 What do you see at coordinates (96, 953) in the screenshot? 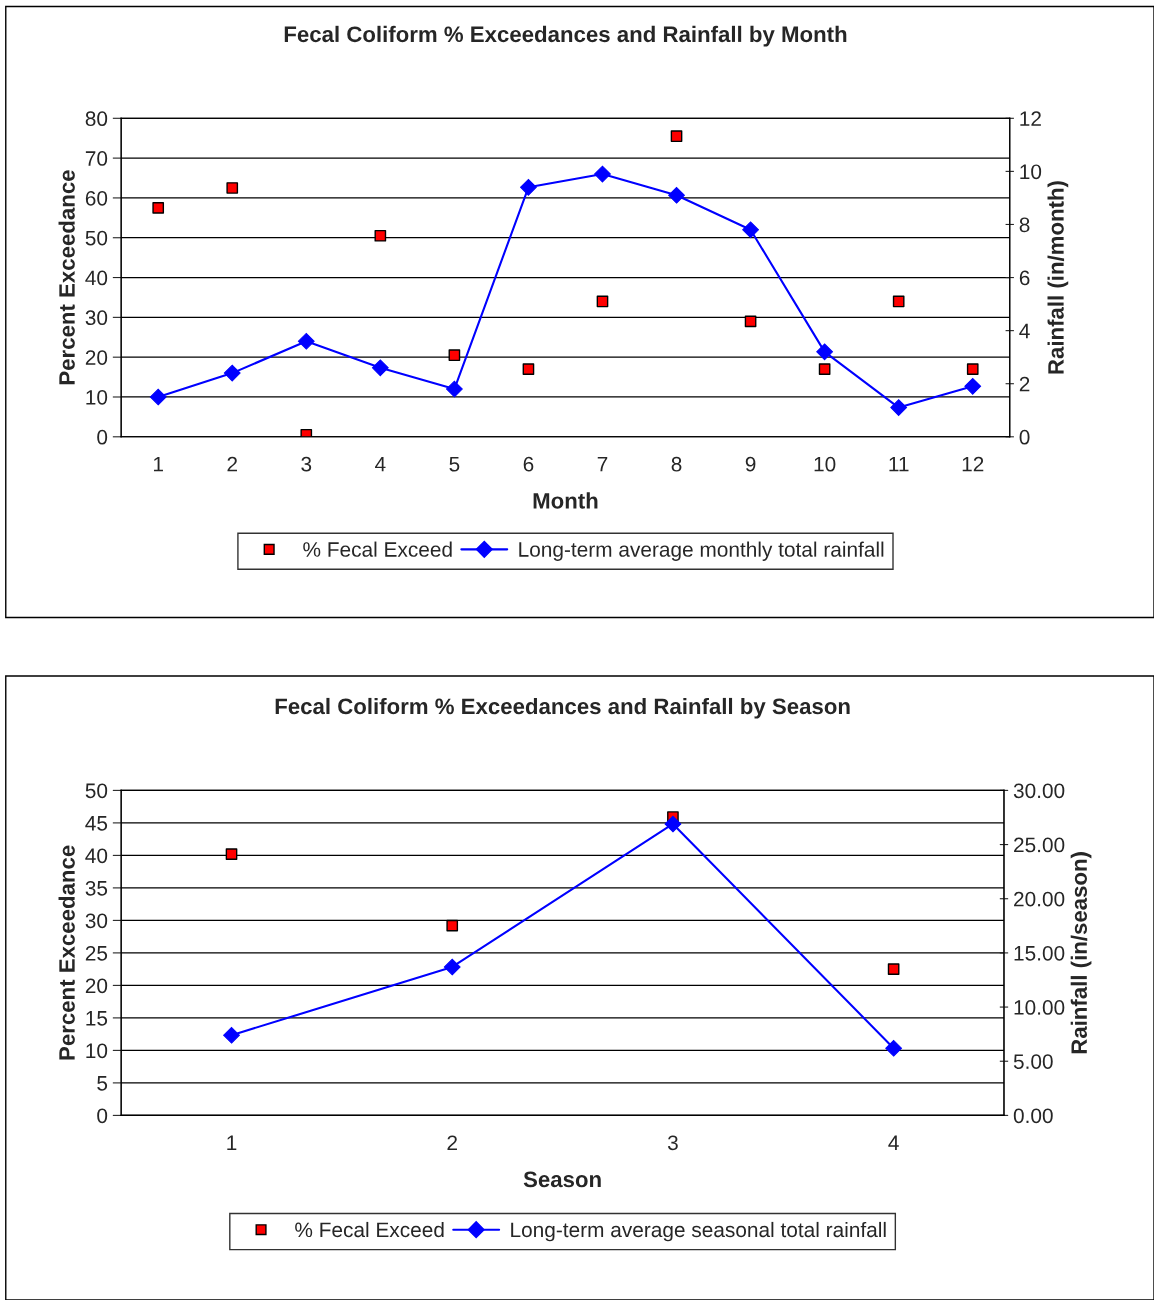
I see `y-tick-label: 25` at bounding box center [96, 953].